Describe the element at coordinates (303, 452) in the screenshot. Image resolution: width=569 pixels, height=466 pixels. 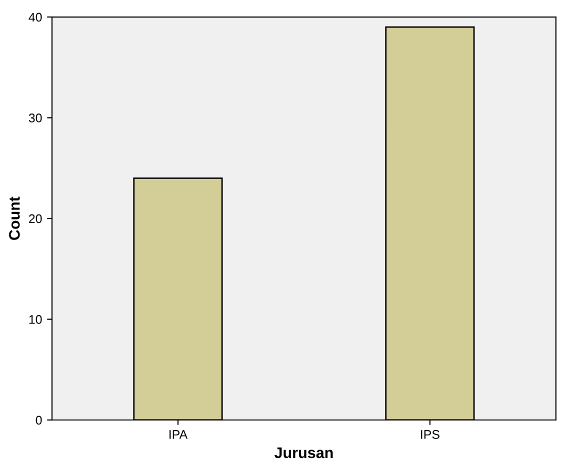
I see `x-axis-title: Jurusan` at that location.